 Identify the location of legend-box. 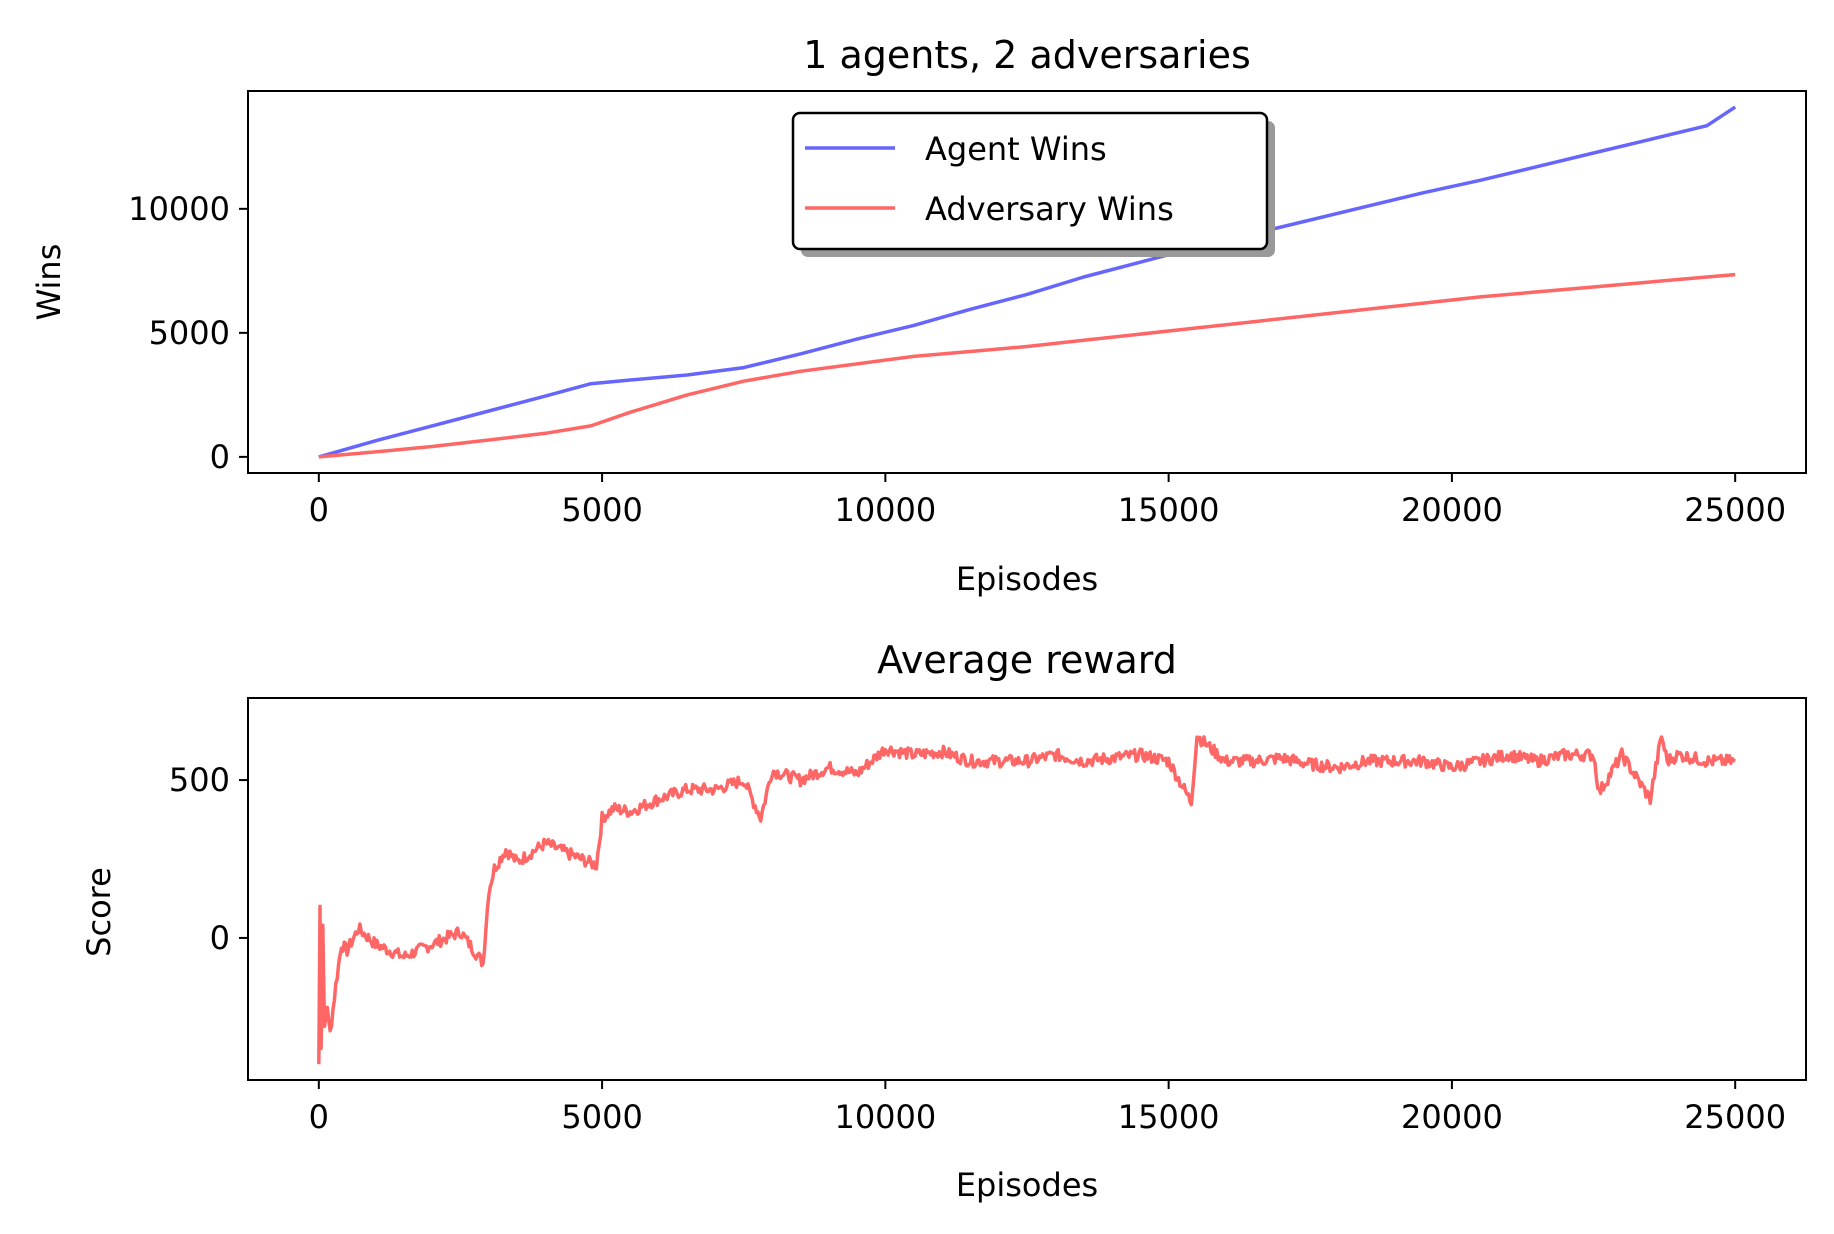
(1030, 181).